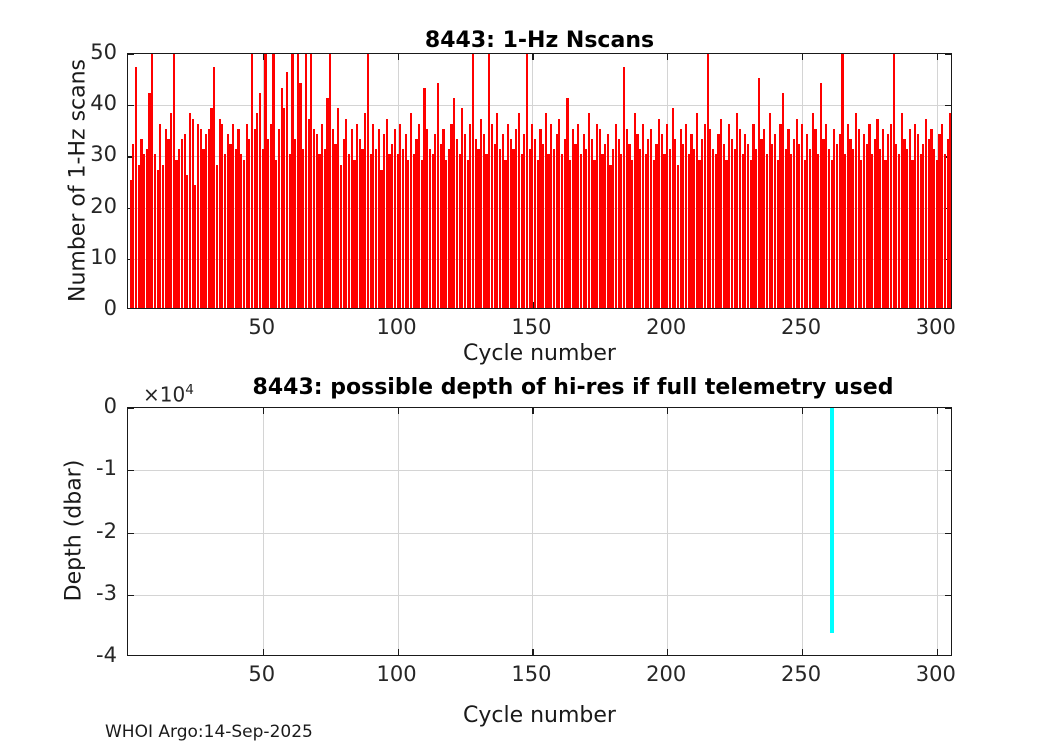 The height and width of the screenshot is (750, 1050). What do you see at coordinates (396, 327) in the screenshot?
I see `x-tick-label: 100` at bounding box center [396, 327].